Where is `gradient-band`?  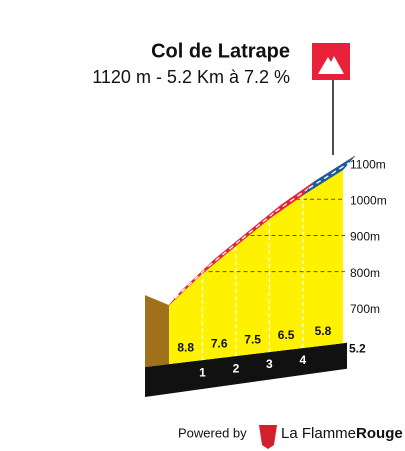
gradient-band is located at coordinates (329, 175).